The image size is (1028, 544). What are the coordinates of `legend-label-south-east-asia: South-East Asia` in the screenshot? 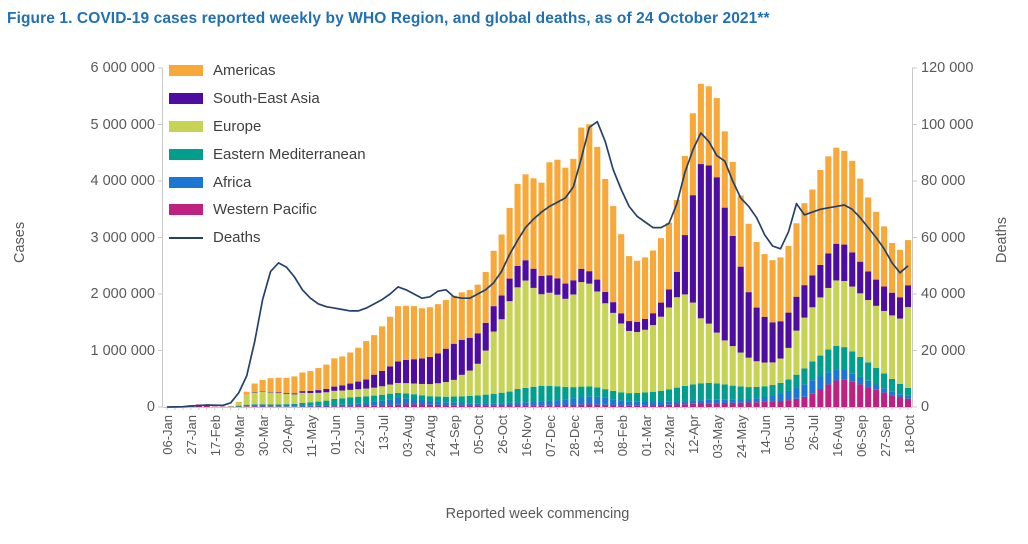 It's located at (266, 99).